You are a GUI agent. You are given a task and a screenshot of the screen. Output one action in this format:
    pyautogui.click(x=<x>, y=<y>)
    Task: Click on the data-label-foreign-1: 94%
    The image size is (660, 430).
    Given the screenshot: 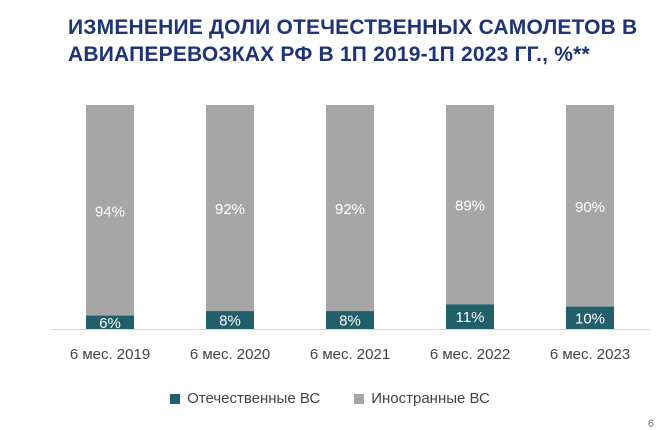 What is the action you would take?
    pyautogui.click(x=110, y=211)
    